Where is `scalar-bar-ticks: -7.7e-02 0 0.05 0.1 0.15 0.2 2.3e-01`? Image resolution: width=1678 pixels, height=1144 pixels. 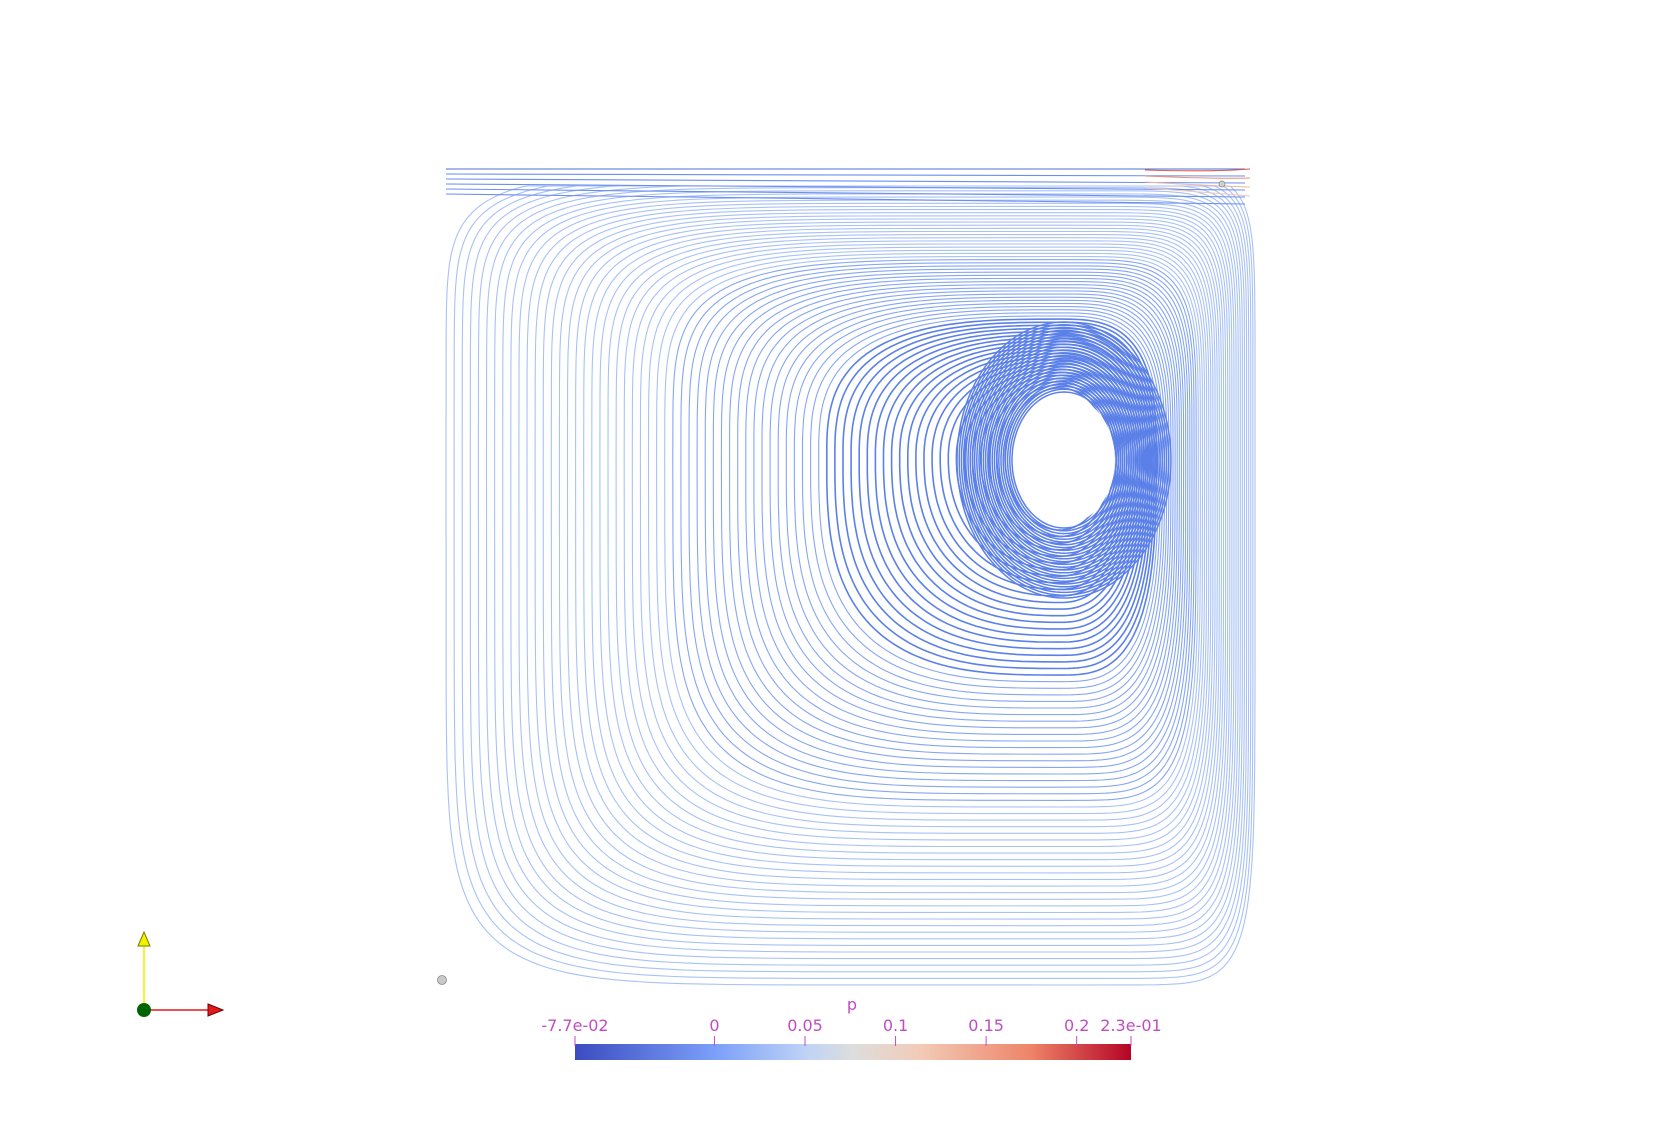
scalar-bar-ticks: -7.7e-02 0 0.05 0.1 0.15 0.2 2.3e-01 is located at coordinates (851, 1031).